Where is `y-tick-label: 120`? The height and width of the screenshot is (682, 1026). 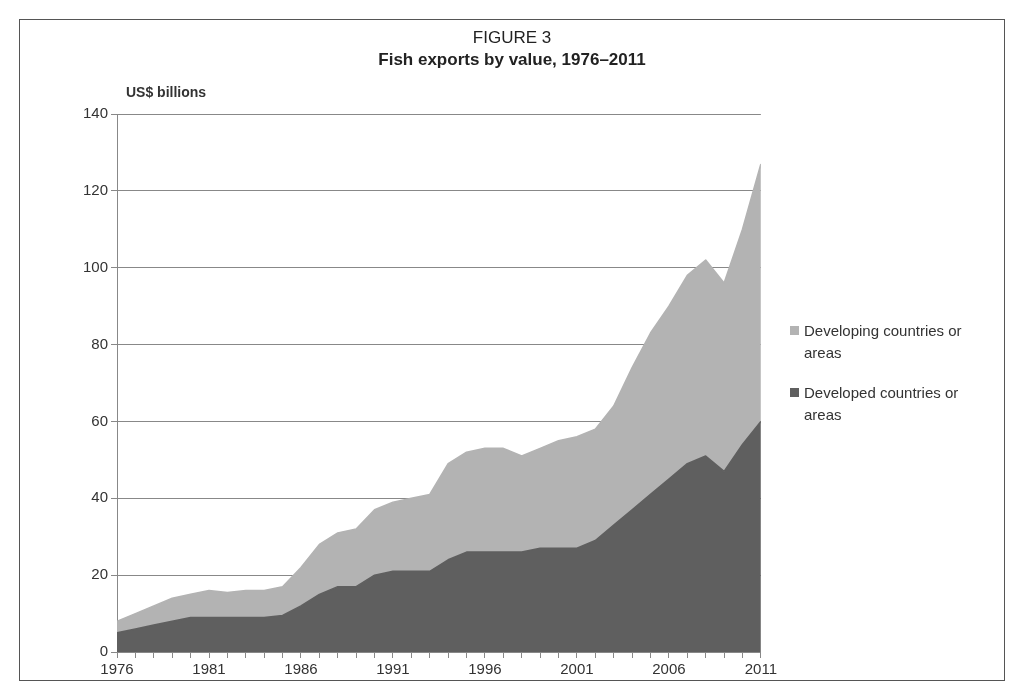 y-tick-label: 120 is located at coordinates (96, 189).